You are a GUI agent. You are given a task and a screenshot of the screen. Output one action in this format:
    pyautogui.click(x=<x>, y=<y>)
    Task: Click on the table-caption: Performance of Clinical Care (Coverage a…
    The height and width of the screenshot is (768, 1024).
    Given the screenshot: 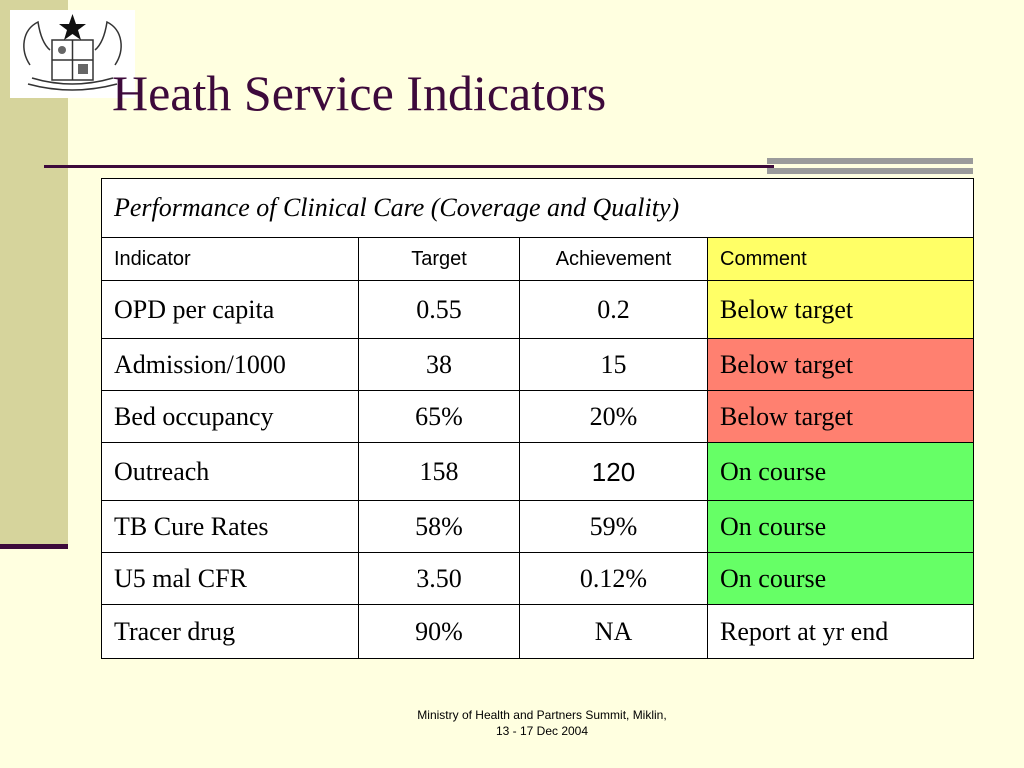 What is the action you would take?
    pyautogui.click(x=537, y=208)
    